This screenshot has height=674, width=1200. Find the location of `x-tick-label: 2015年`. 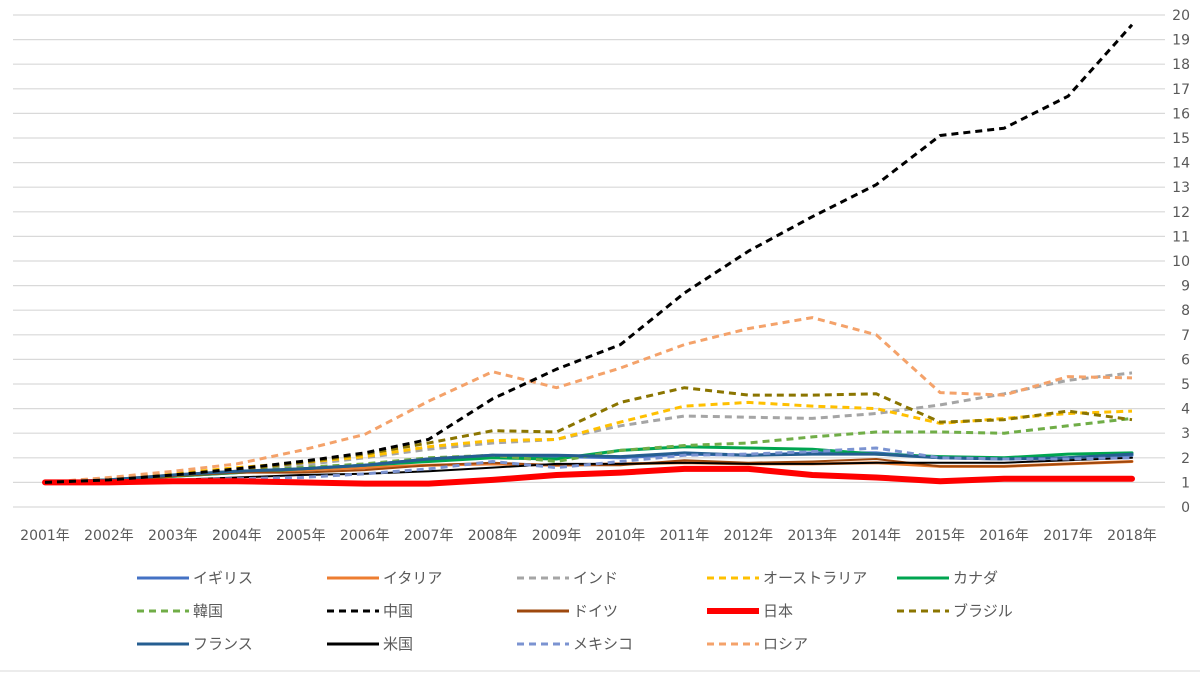

x-tick-label: 2015年 is located at coordinates (940, 536).